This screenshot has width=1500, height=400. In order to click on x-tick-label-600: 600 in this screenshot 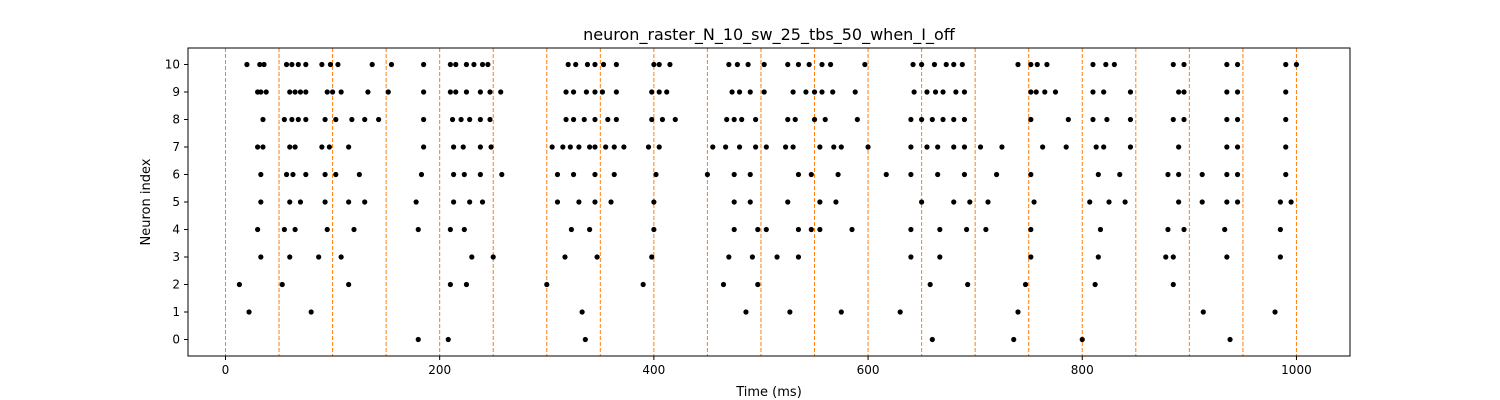, I will do `click(868, 370)`.